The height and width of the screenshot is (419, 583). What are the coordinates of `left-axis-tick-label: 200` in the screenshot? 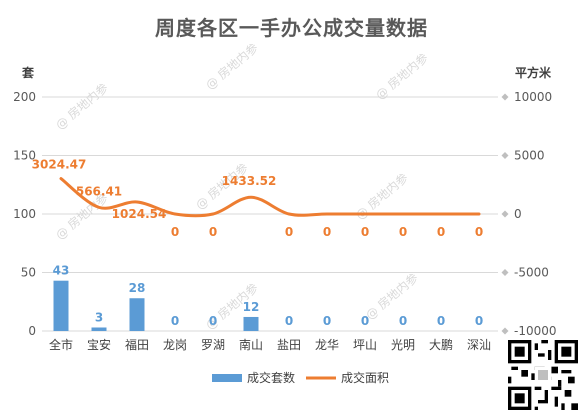 It's located at (24, 97).